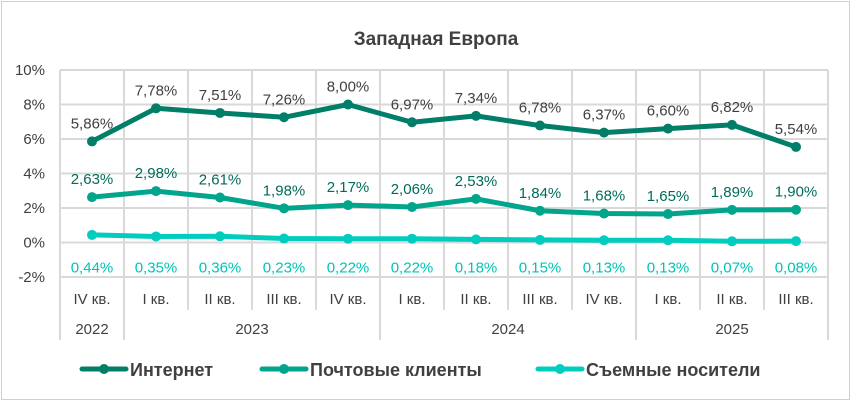 This screenshot has height=403, width=853. Describe the element at coordinates (31, 277) in the screenshot. I see `y-tick-label: -2%` at that location.